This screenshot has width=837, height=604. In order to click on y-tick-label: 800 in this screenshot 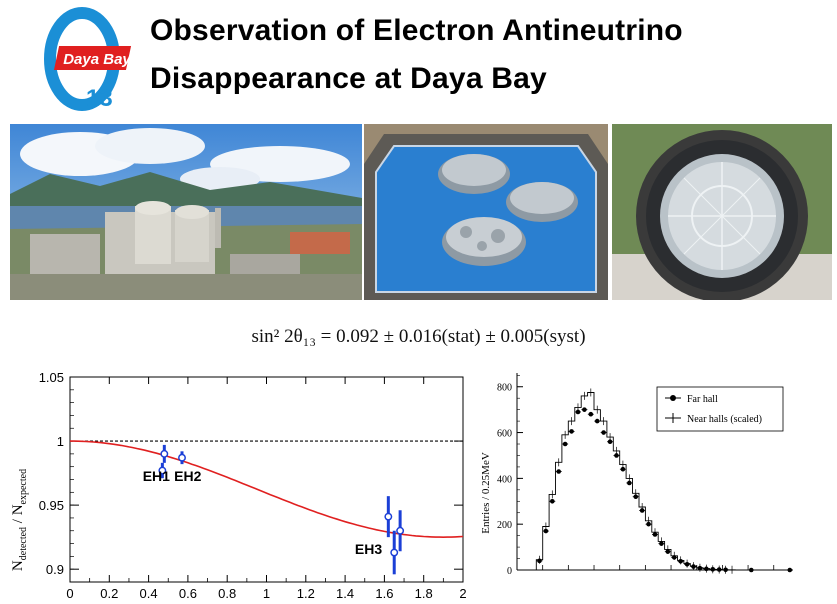, I will do `click(504, 388)`.